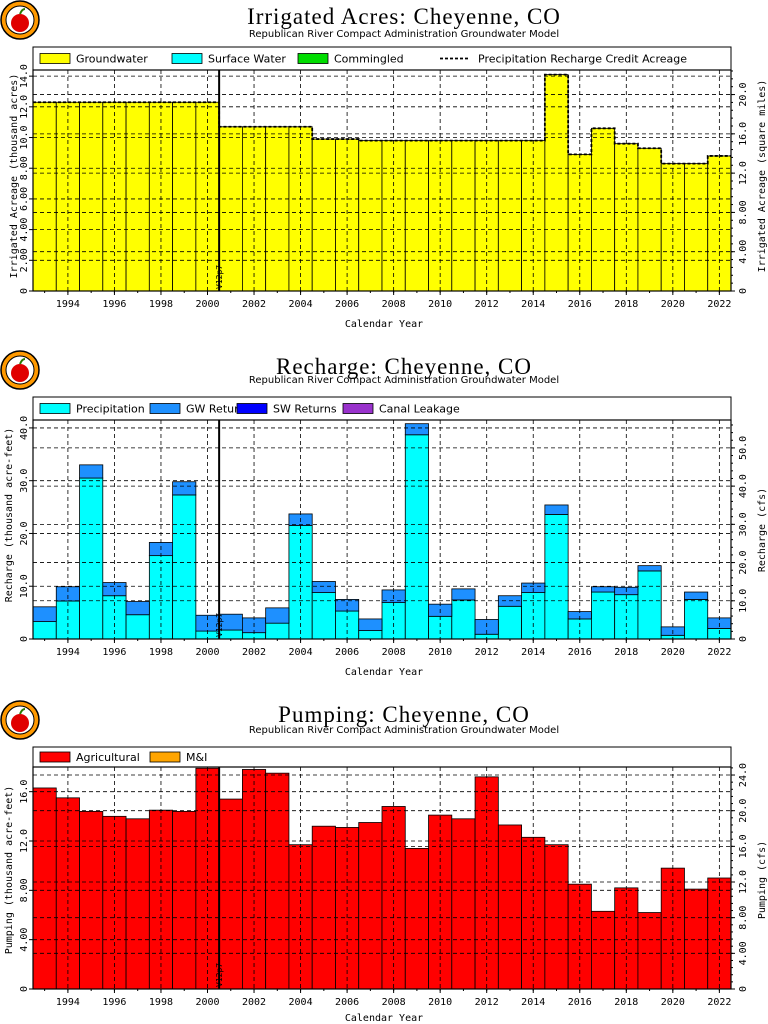  Describe the element at coordinates (218, 409) in the screenshot. I see `legend-label: GW Returns` at that location.